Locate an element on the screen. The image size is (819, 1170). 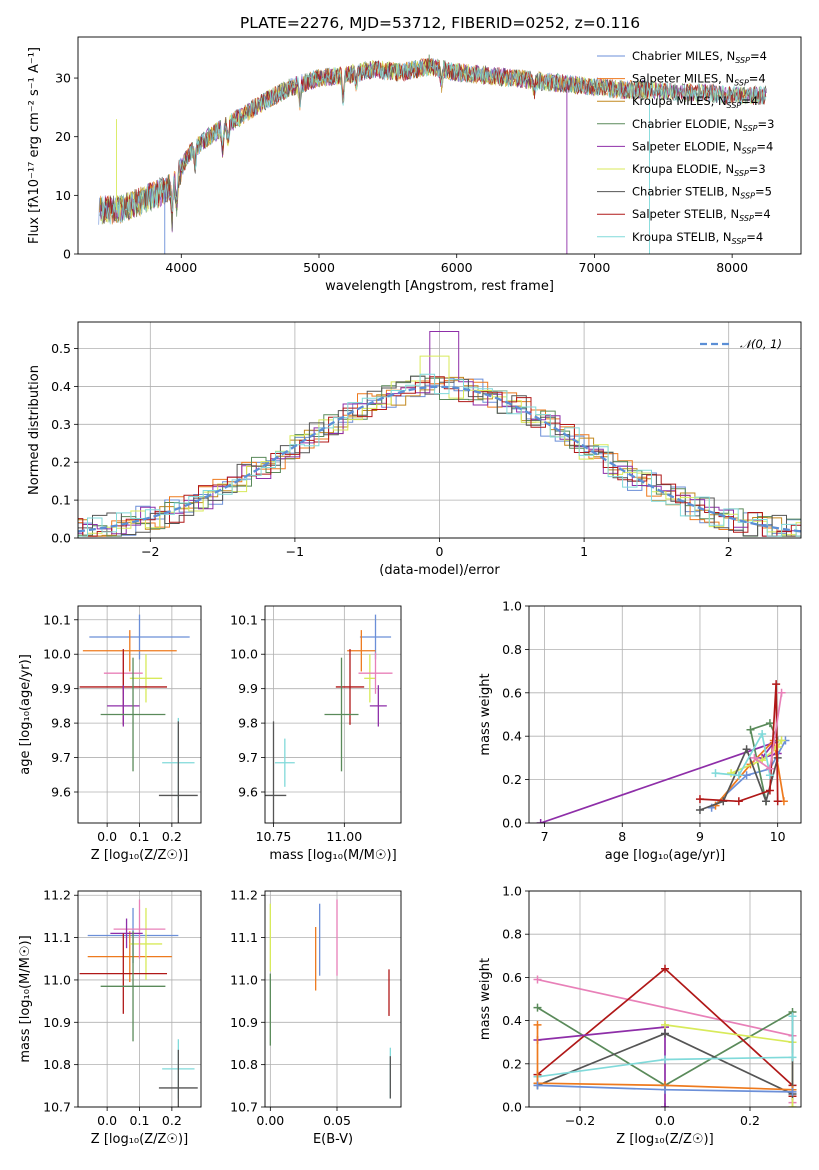
x-tick-label: 10.75 is located at coordinates (274, 836).